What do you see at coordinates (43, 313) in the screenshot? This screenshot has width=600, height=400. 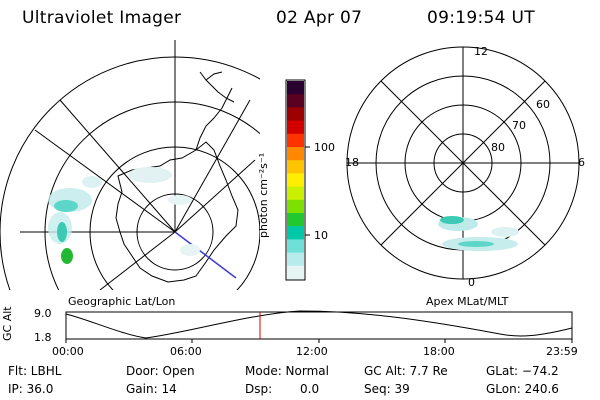 I see `altitude-ytick-top: 9.0` at bounding box center [43, 313].